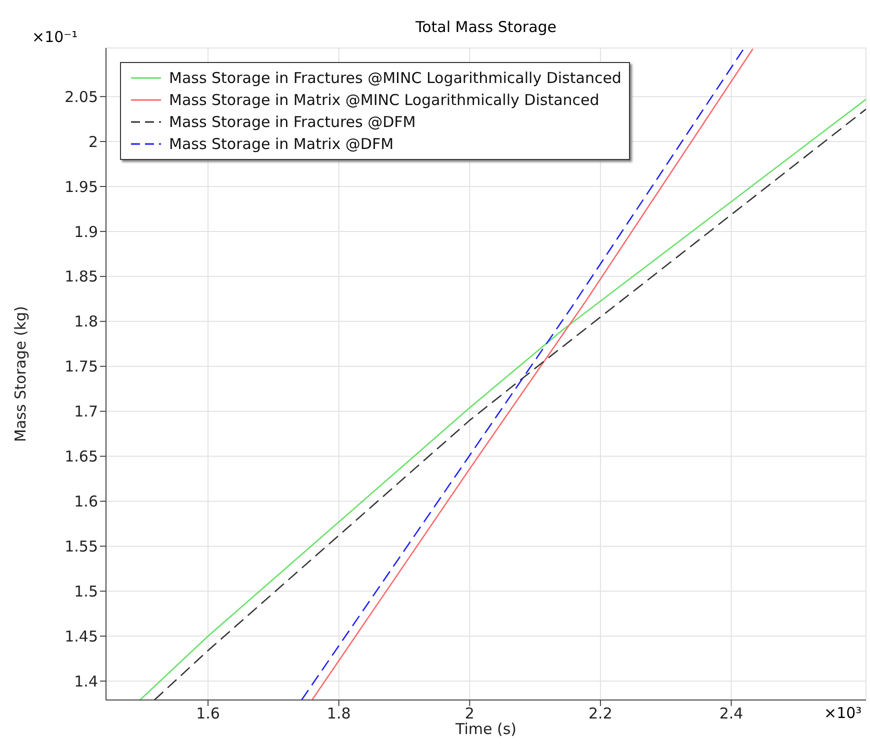 Image resolution: width=870 pixels, height=746 pixels. Describe the element at coordinates (86, 411) in the screenshot. I see `y-tick-label: 1.7` at that location.